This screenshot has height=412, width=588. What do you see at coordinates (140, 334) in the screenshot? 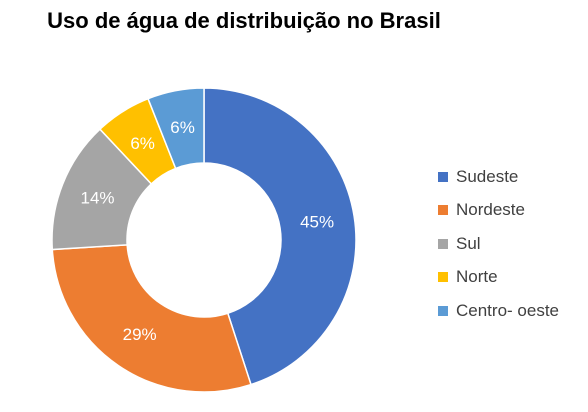
I see `data-label: 29%` at bounding box center [140, 334].